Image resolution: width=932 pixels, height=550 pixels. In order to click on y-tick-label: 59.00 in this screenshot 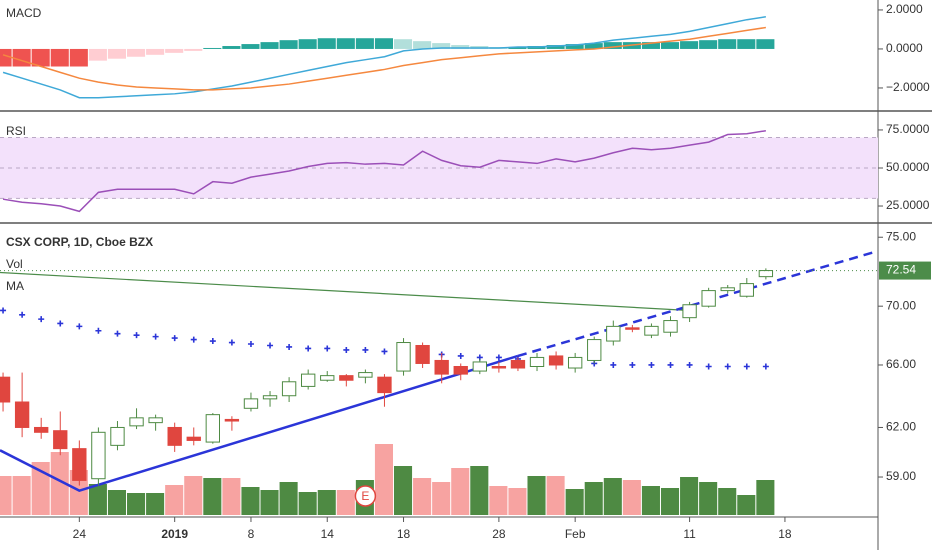, I will do `click(901, 476)`.